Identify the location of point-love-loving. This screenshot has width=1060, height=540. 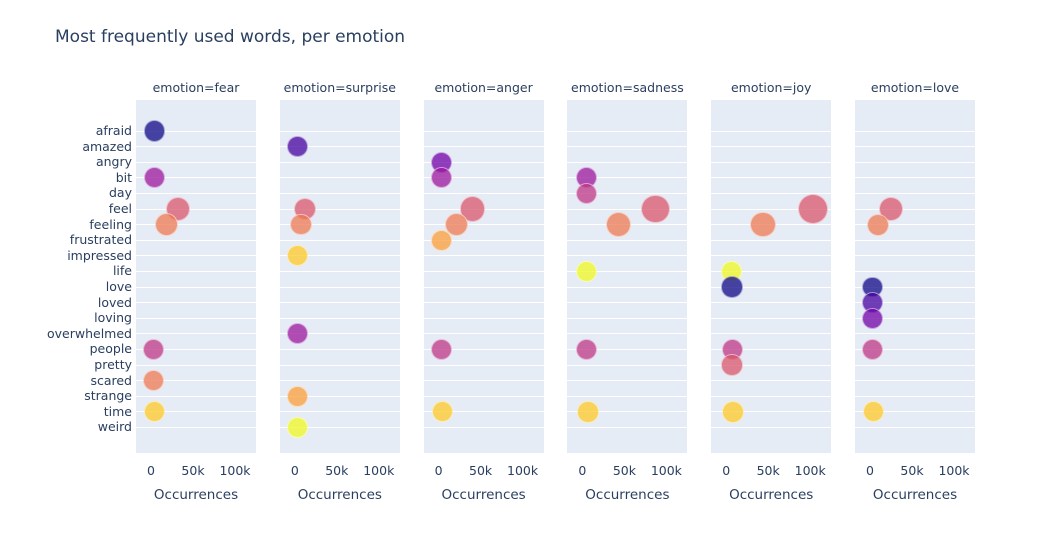
(873, 318).